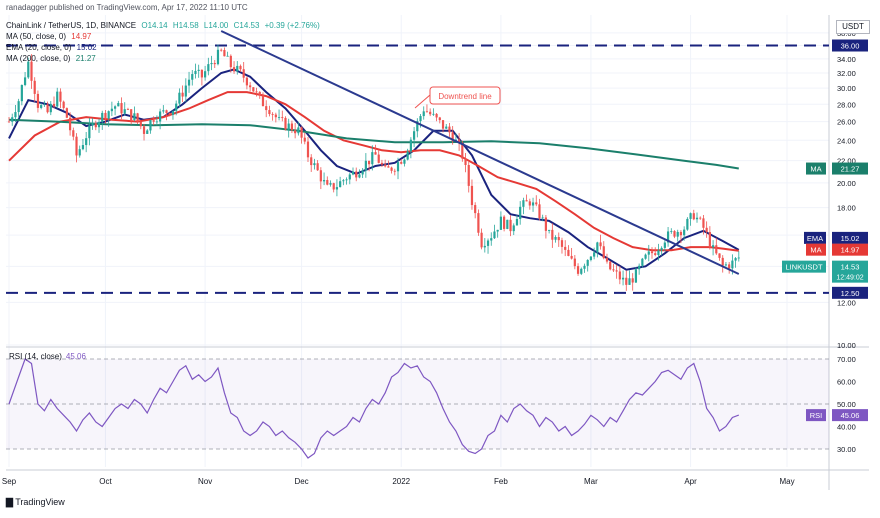  Describe the element at coordinates (9, 481) in the screenshot. I see `time-tick-label: Sep` at that location.